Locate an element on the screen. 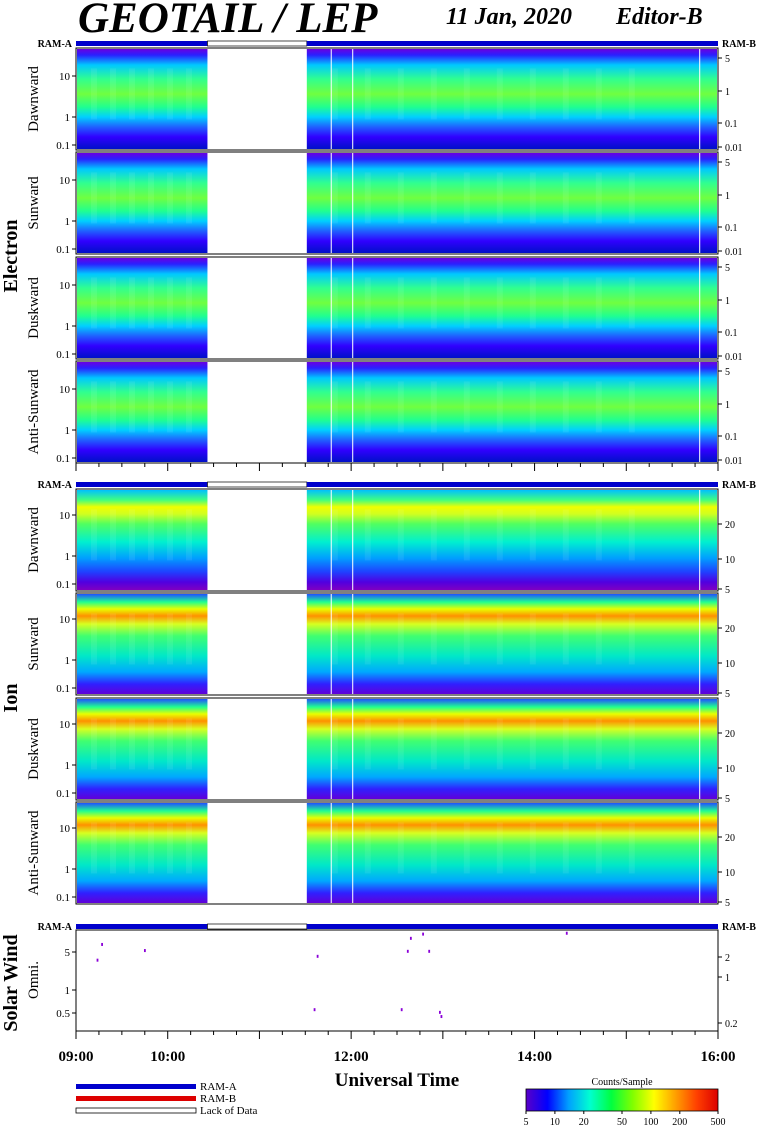 This screenshot has width=762, height=1128. panel-frame is located at coordinates (397, 644).